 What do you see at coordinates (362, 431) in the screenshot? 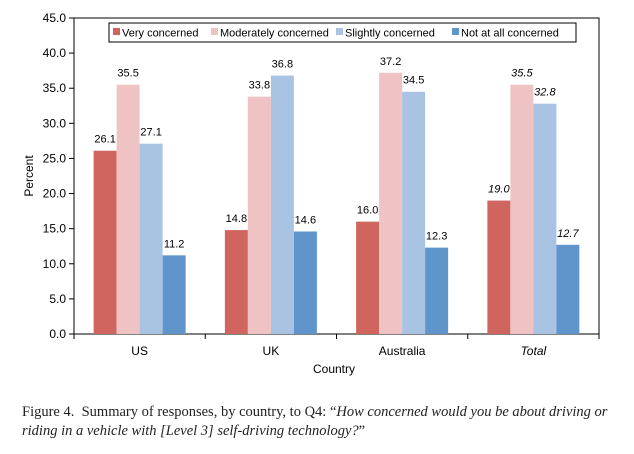
I see `caption-suffix: ”` at bounding box center [362, 431].